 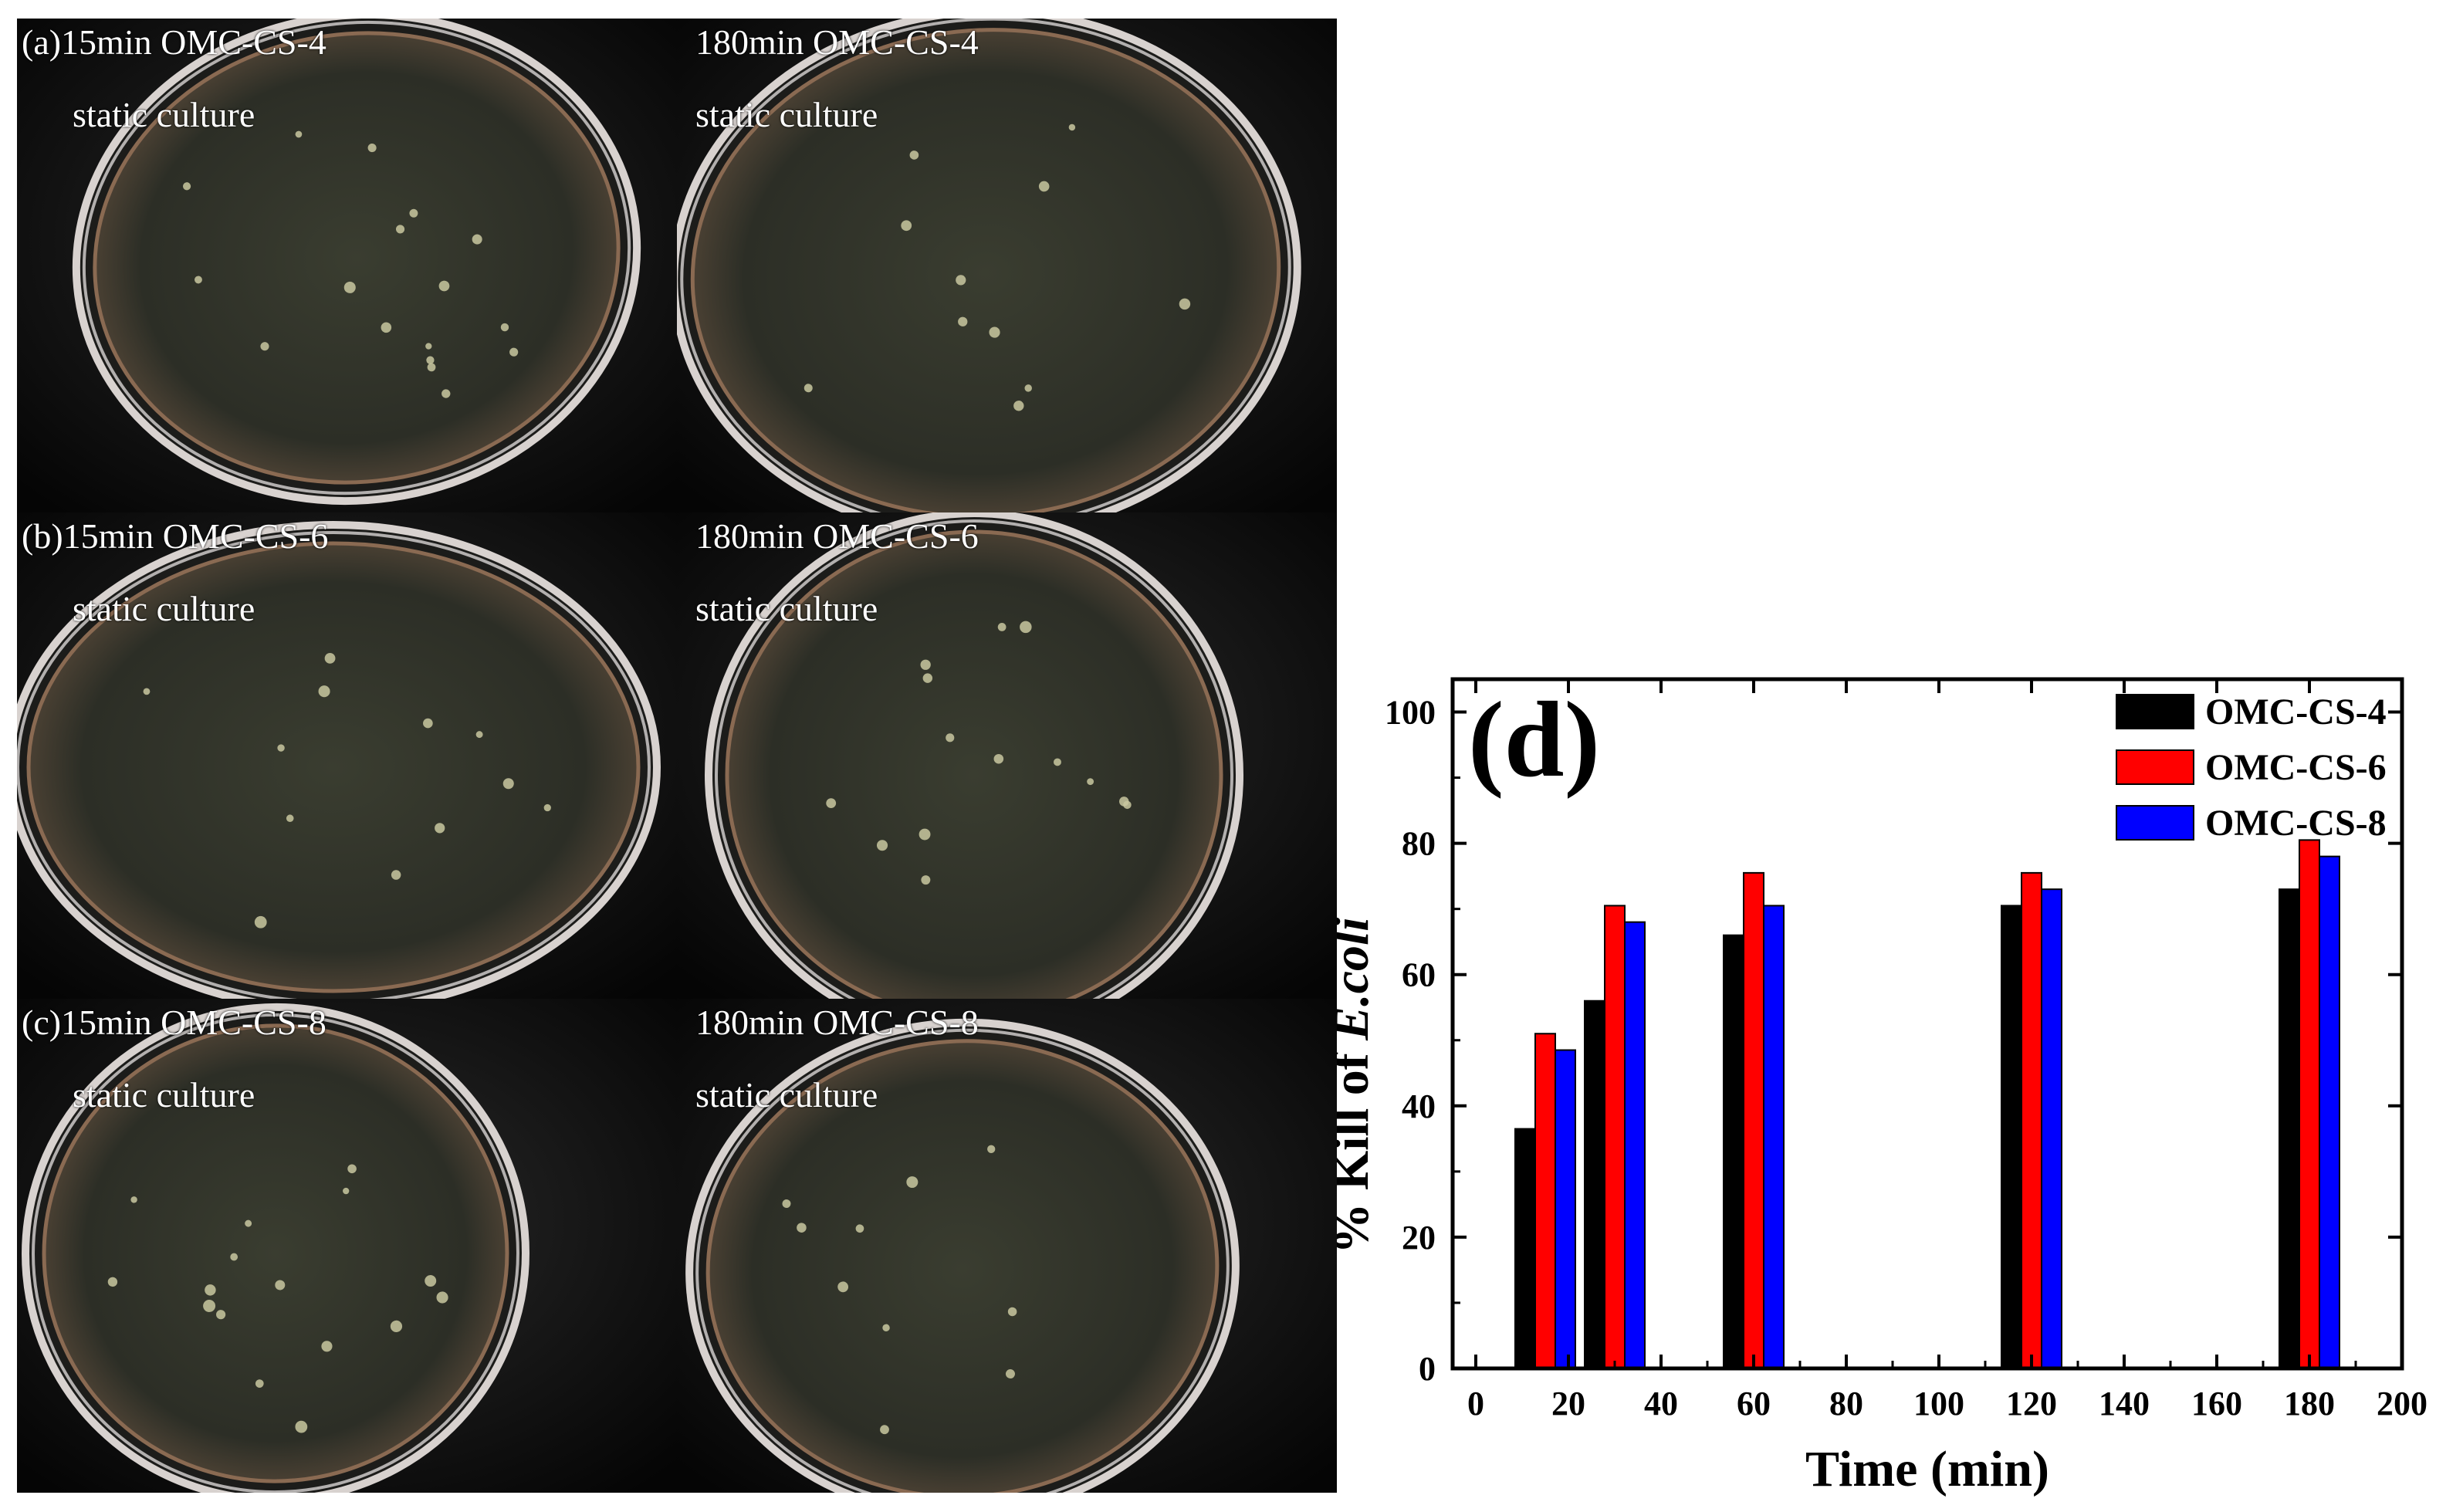 I want to click on legend-label-omc-cs-6: OMC-CS-6, so click(x=2296, y=767).